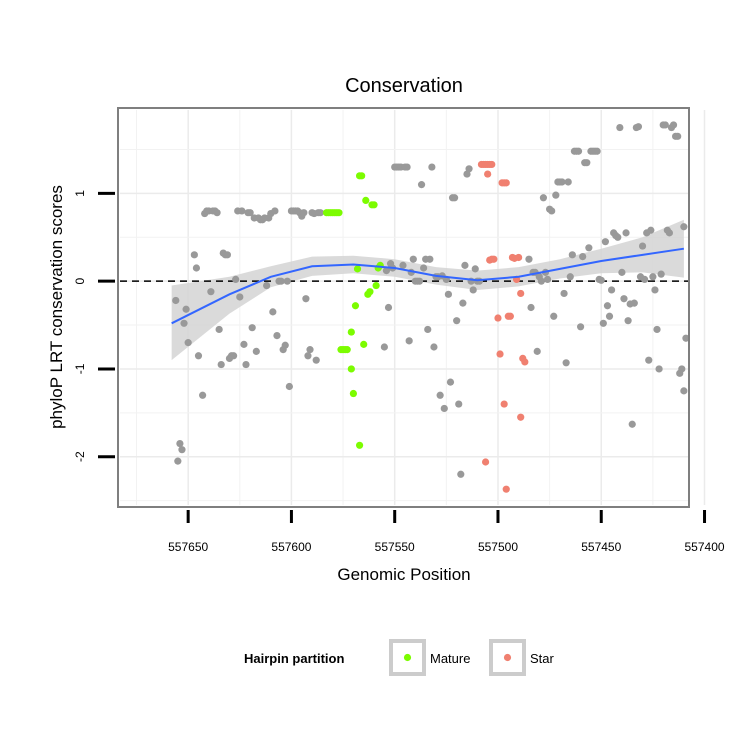 The height and width of the screenshot is (750, 750). What do you see at coordinates (294, 658) in the screenshot?
I see `legend-title: Hairpin partition` at bounding box center [294, 658].